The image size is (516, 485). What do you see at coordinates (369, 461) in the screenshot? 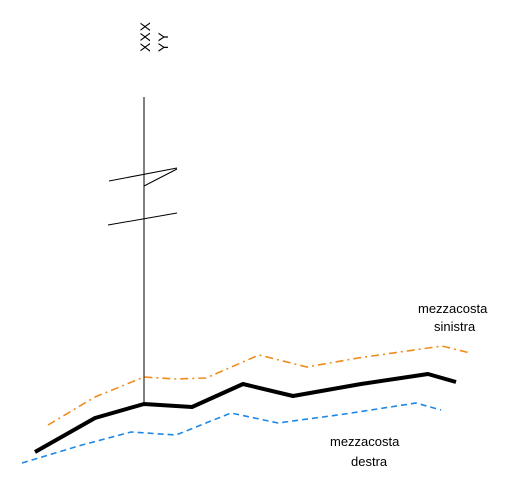
I see `right-slope-label-line2: destra` at bounding box center [369, 461].